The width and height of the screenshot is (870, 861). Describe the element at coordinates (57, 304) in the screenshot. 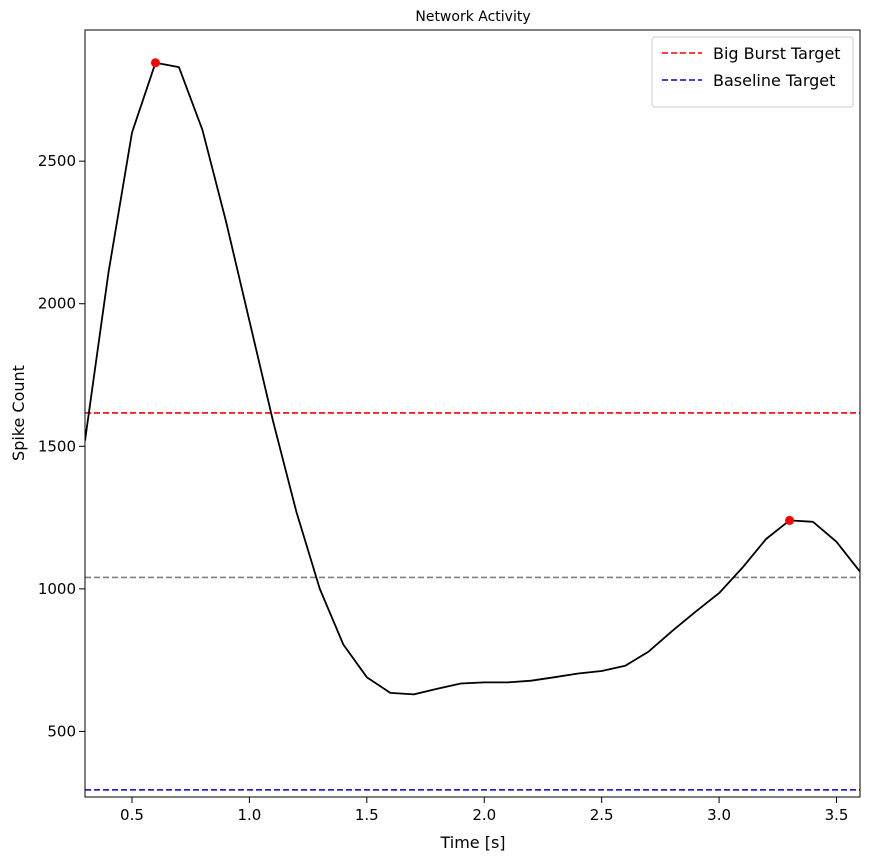

I see `y-tick-label: 2000` at that location.